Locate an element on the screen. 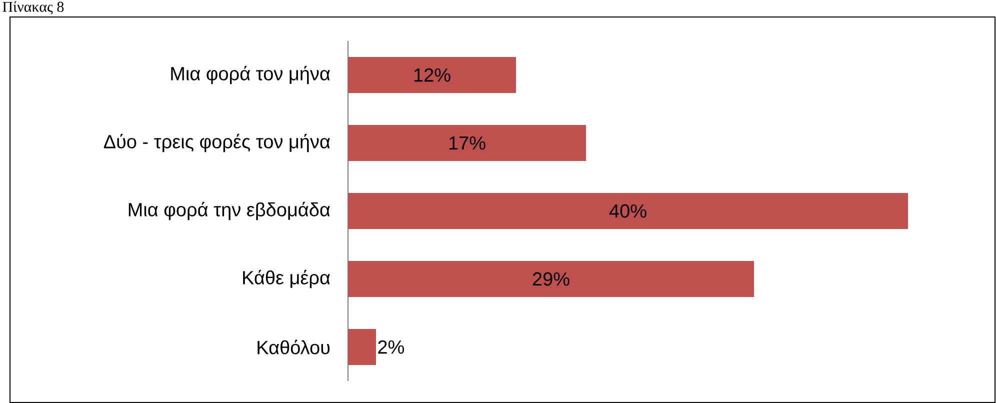 The width and height of the screenshot is (996, 403). y-tick-label: Μια φορά τον μήνα is located at coordinates (250, 75).